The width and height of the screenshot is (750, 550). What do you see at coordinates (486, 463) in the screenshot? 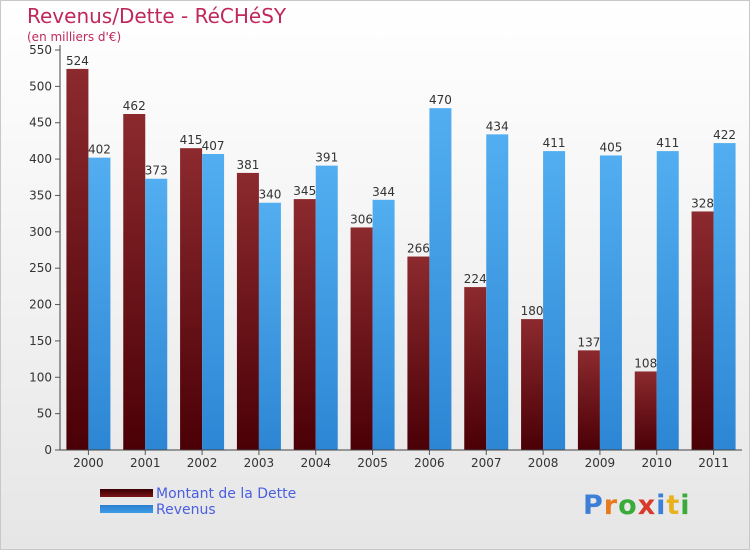
I see `x-tick-label: 2007` at bounding box center [486, 463].